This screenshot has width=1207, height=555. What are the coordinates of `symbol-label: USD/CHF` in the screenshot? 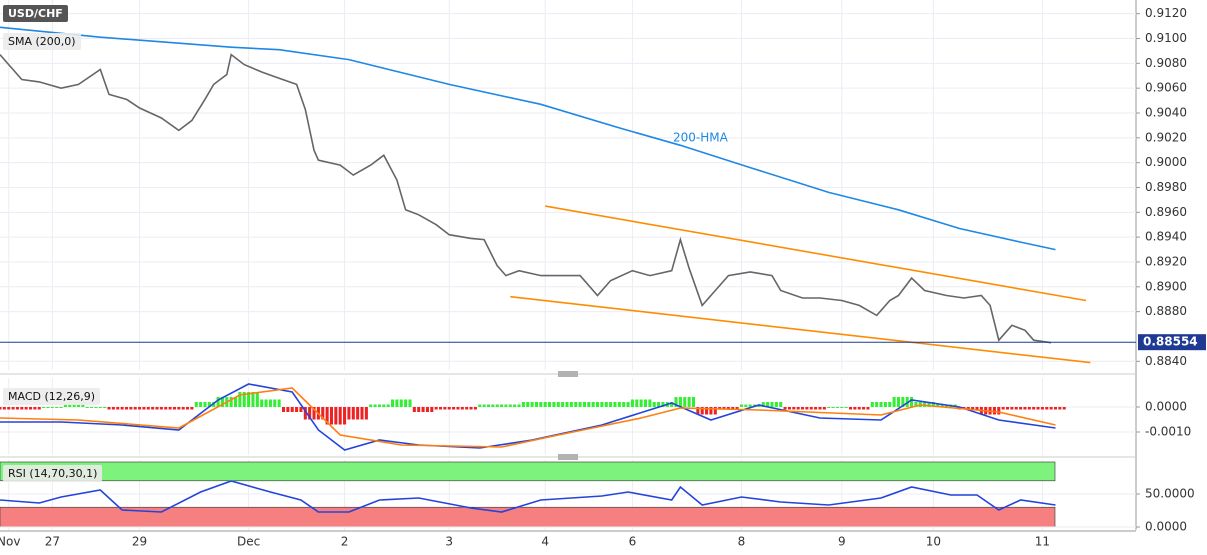 It's located at (35, 13).